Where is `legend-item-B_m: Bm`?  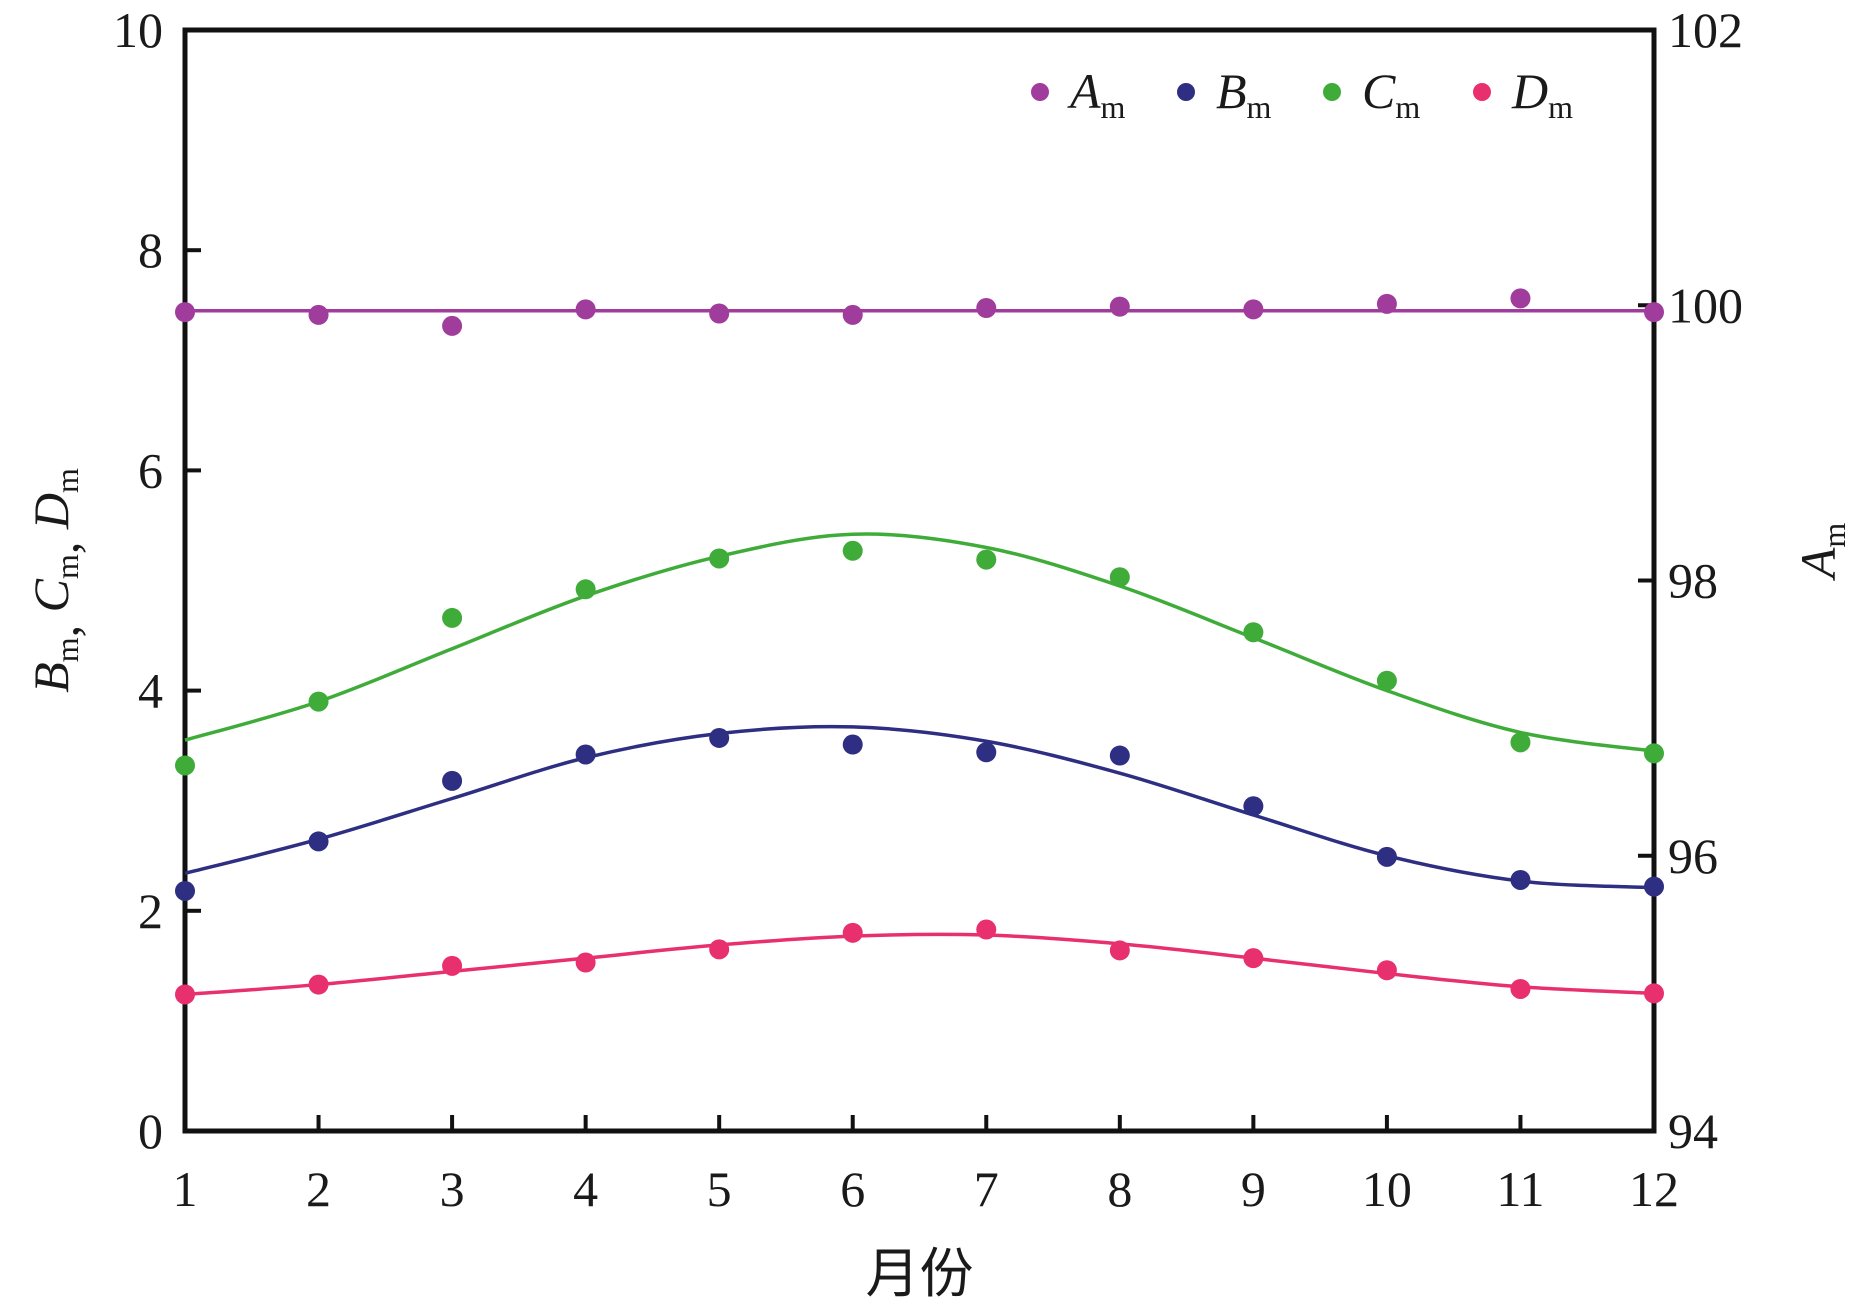 legend-item-B_m: Bm is located at coordinates (1224, 94).